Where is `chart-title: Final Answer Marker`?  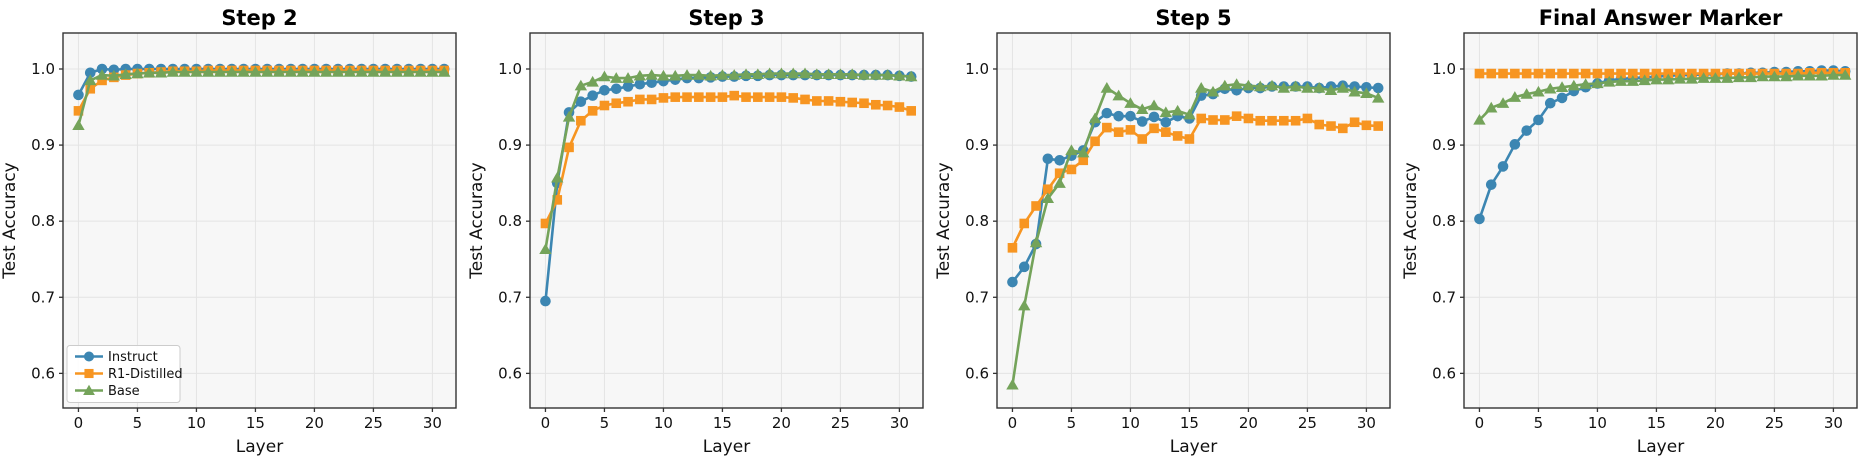 chart-title: Final Answer Marker is located at coordinates (1661, 18).